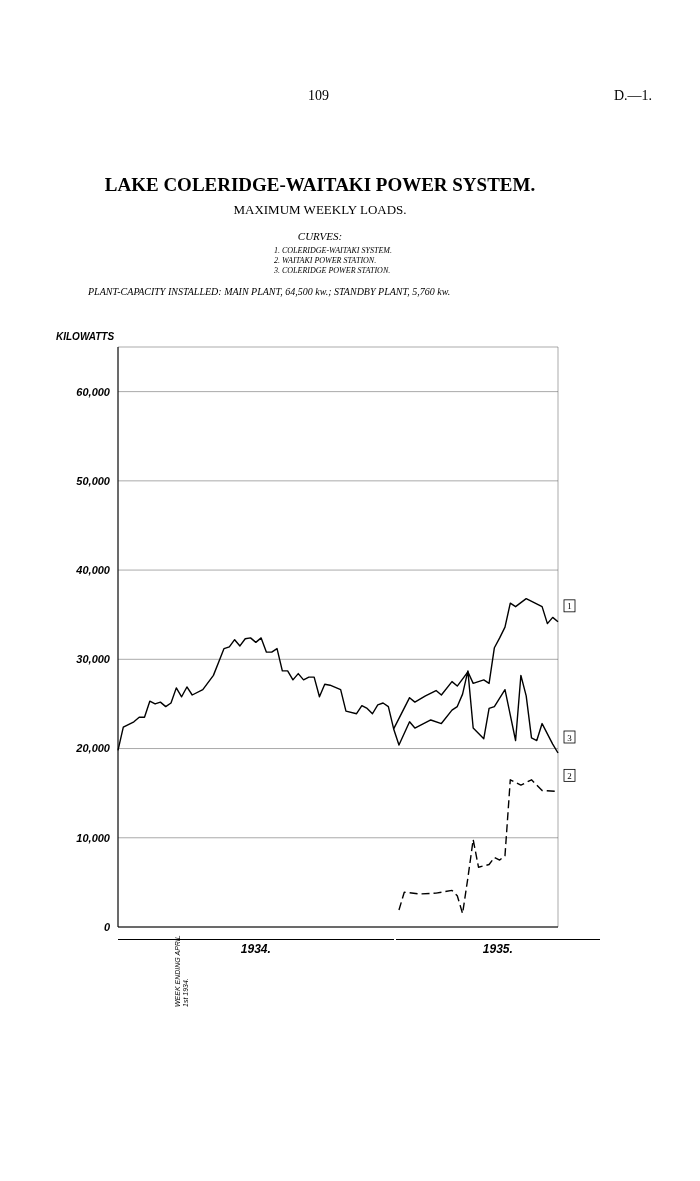 This screenshot has height=1181, width=700. Describe the element at coordinates (569, 775) in the screenshot. I see `series-label: 2` at that location.